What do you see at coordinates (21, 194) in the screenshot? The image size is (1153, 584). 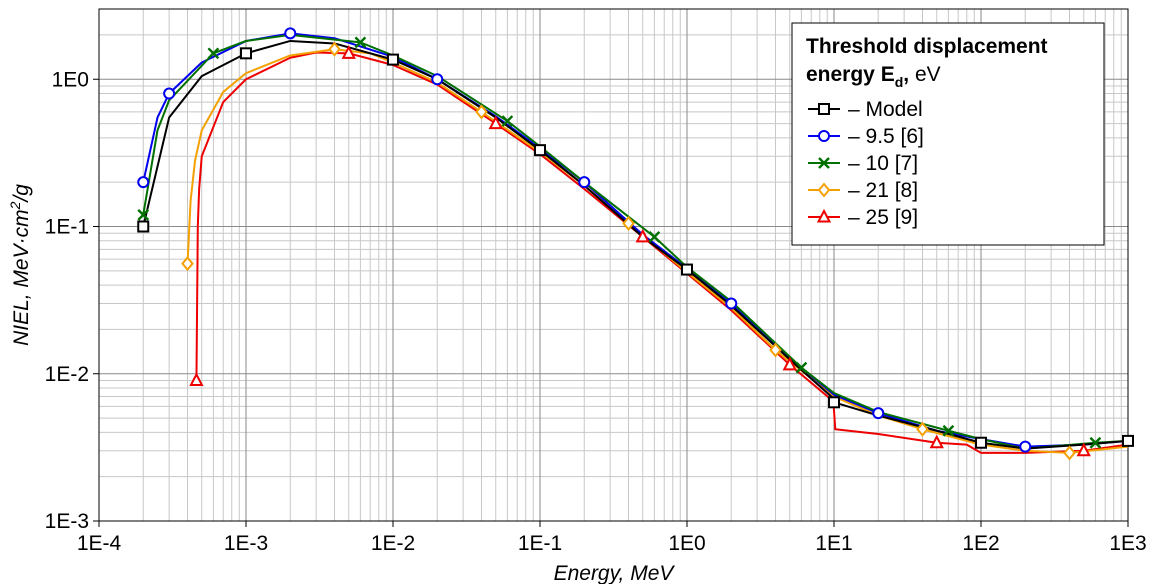 I see `y-axis-title-end: /g` at bounding box center [21, 194].